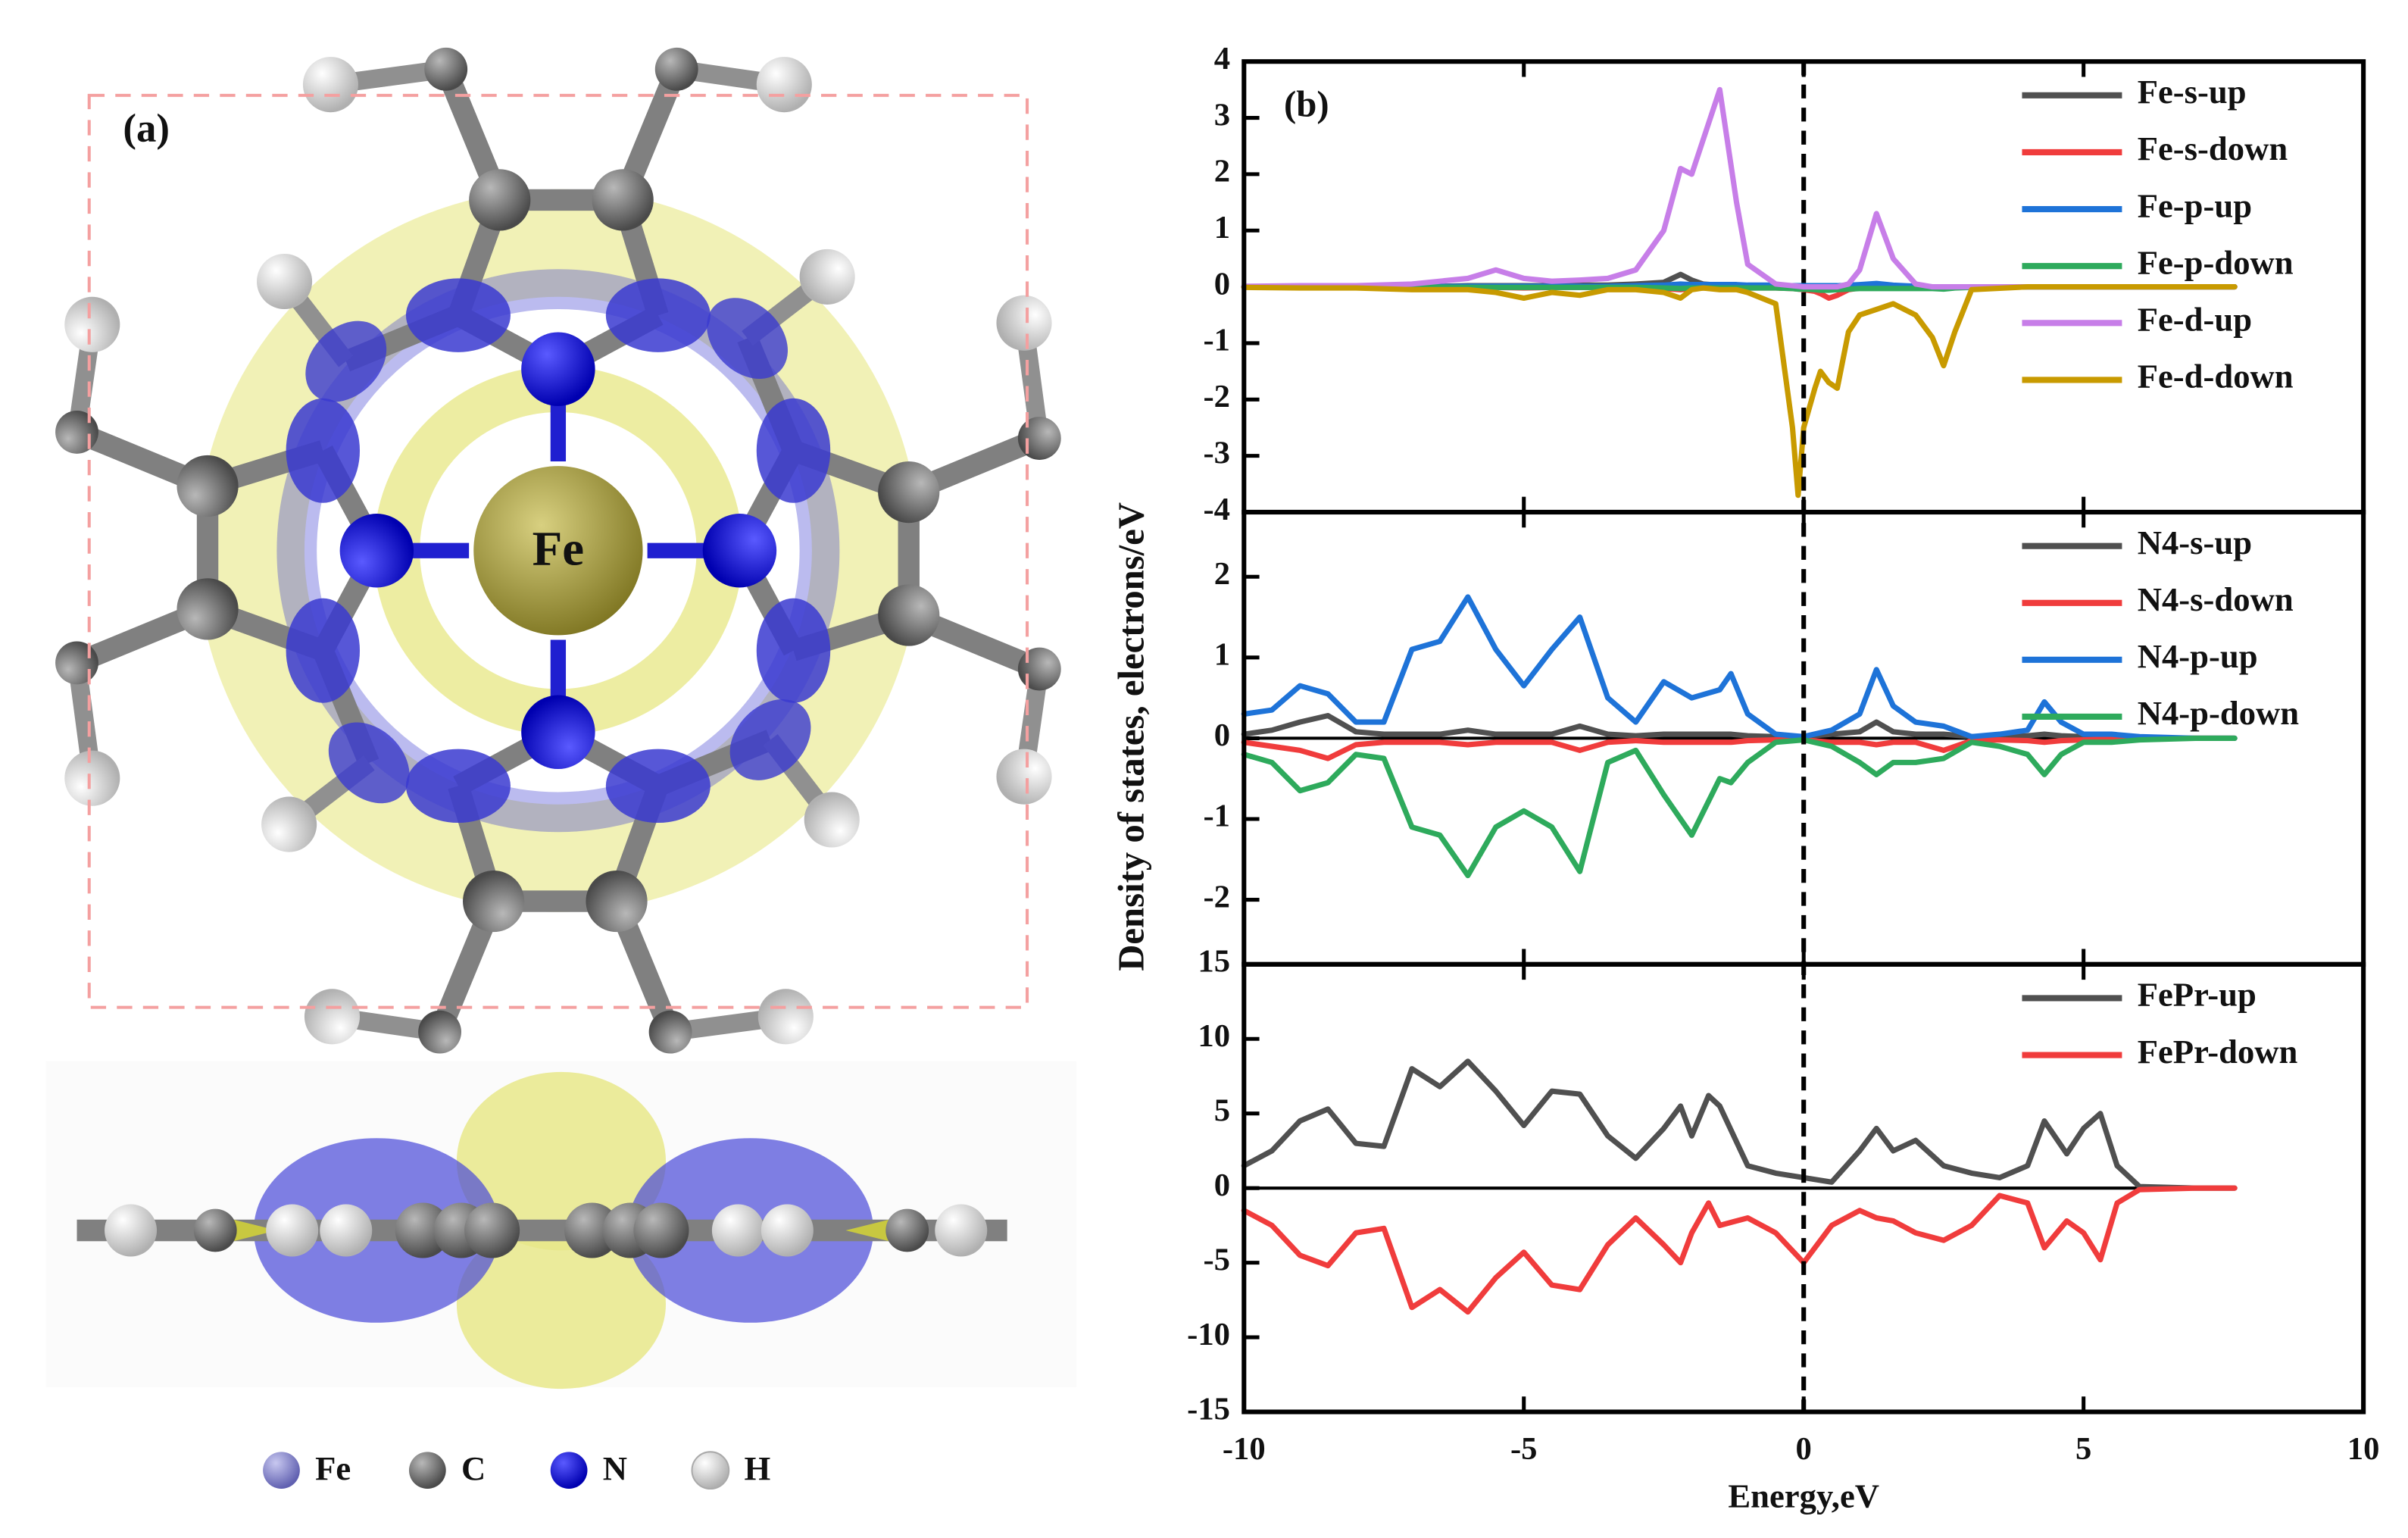 The image size is (2408, 1538). Describe the element at coordinates (517, 1469) in the screenshot. I see `atom-legend: Fe C N H` at that location.